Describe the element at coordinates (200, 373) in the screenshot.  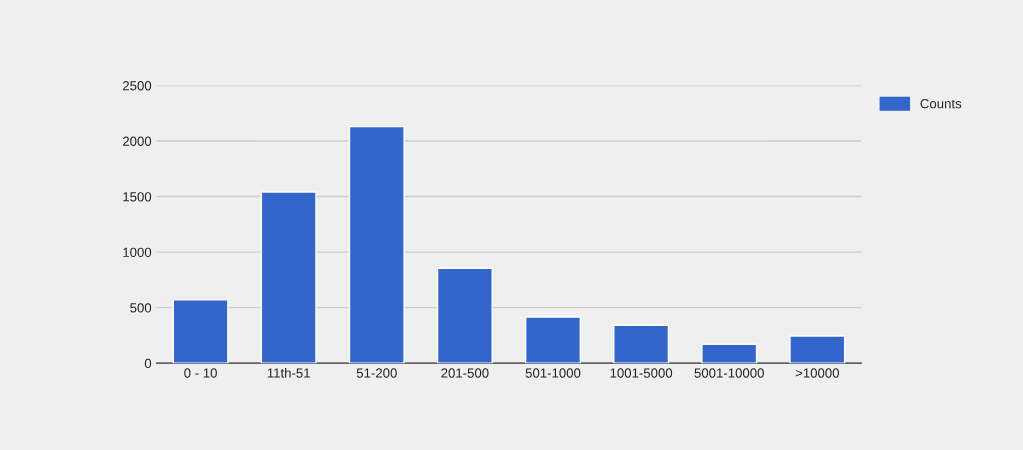
I see `x-tick-label: 0 - 10` at that location.